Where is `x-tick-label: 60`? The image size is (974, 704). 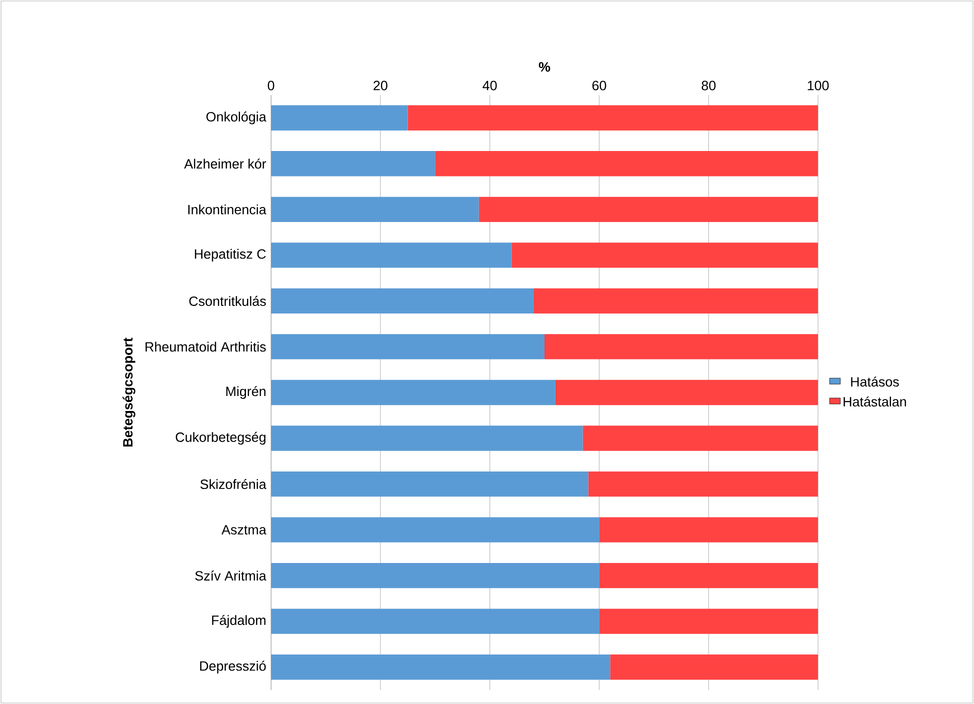
x-tick-label: 60 is located at coordinates (599, 85).